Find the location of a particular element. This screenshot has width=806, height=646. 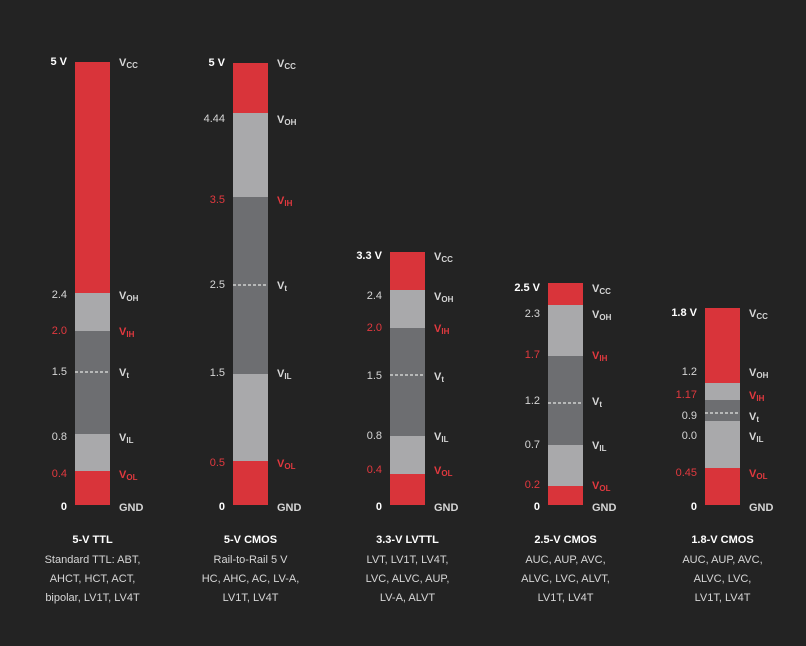

column-description: LV1T, LV4T is located at coordinates (723, 598).